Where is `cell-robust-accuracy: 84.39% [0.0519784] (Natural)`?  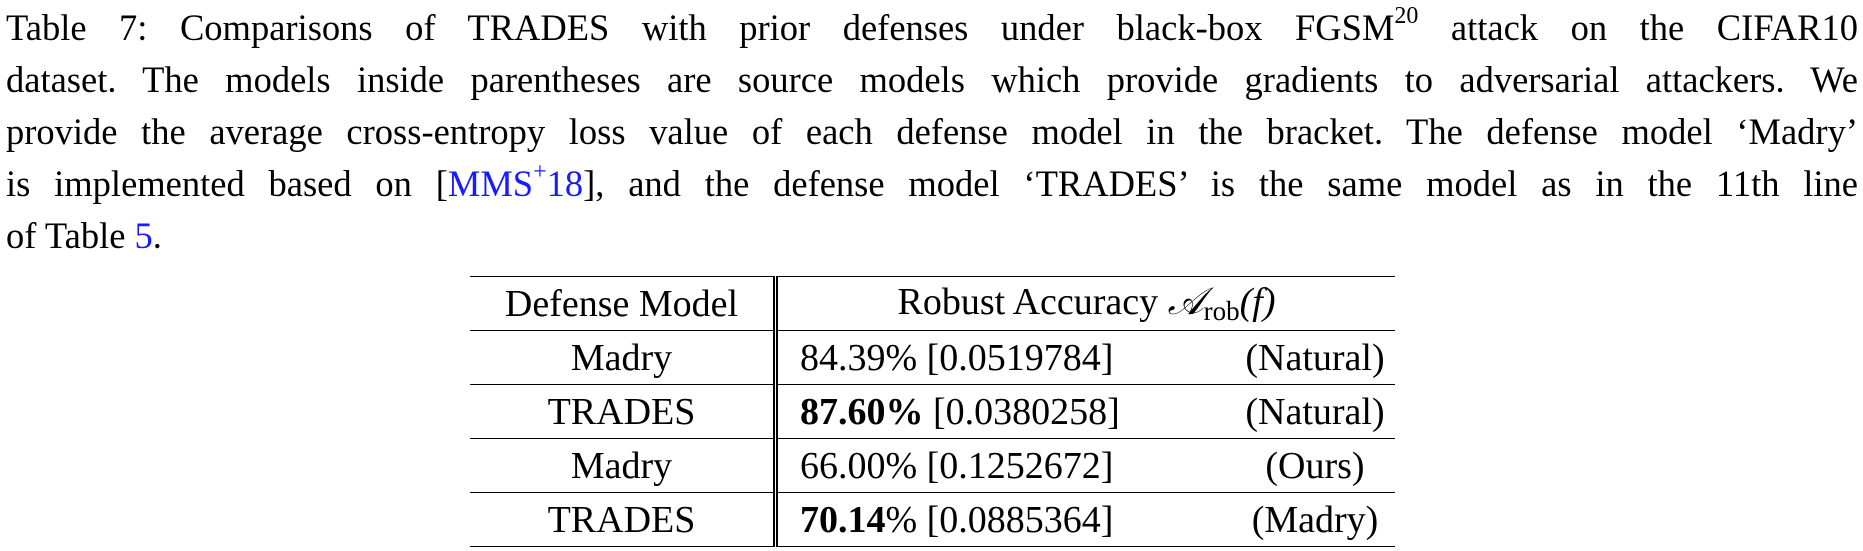 cell-robust-accuracy: 84.39% [0.0519784] (Natural) is located at coordinates (1085, 357).